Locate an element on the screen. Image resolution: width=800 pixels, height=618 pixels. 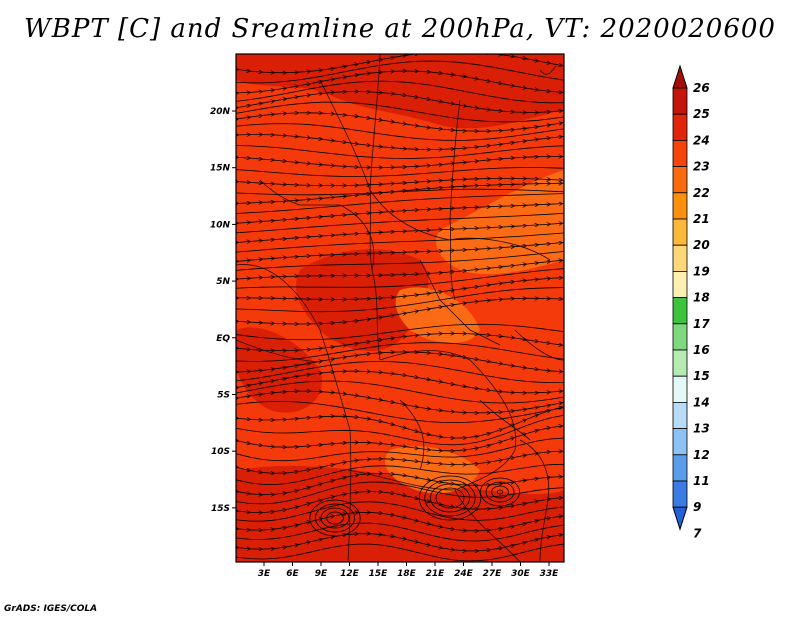
colorbar-label: 26 is located at coordinates (701, 88).